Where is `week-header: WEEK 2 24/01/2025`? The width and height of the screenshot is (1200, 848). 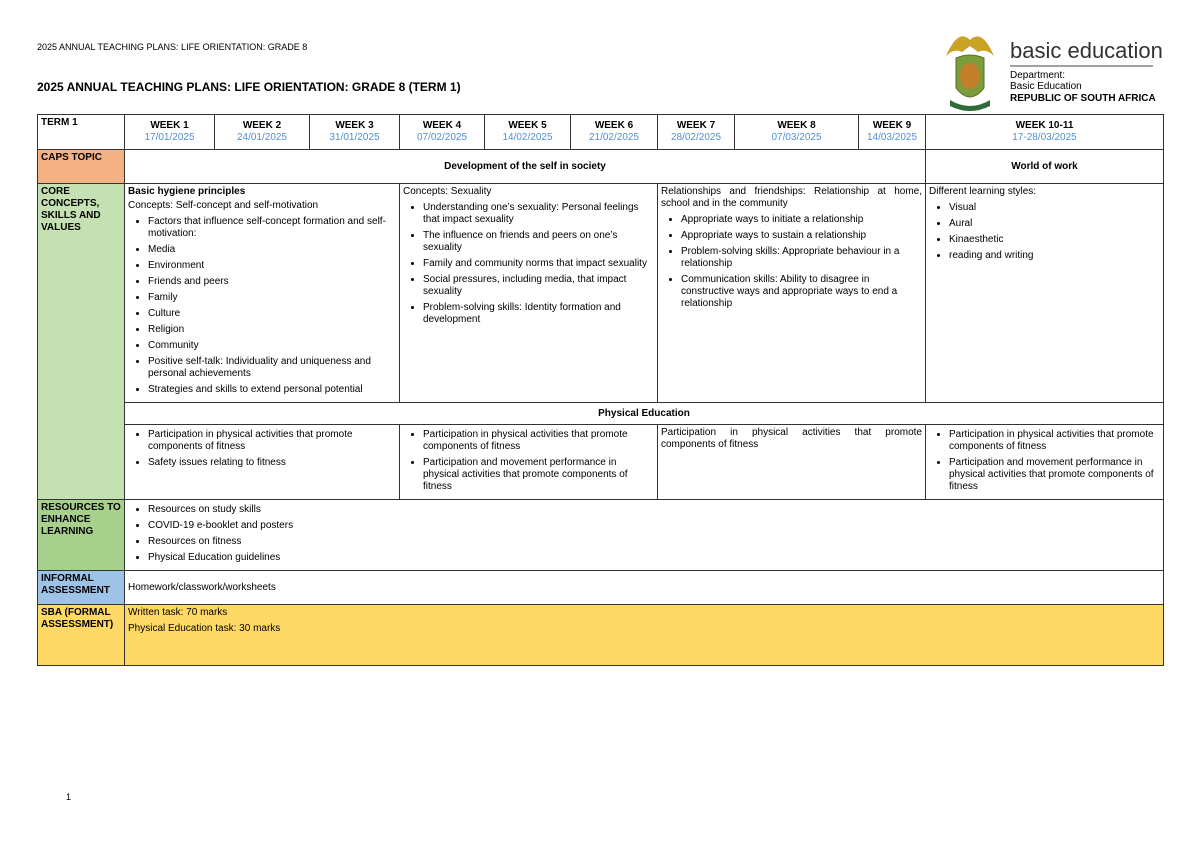 week-header: WEEK 2 24/01/2025 is located at coordinates (262, 132).